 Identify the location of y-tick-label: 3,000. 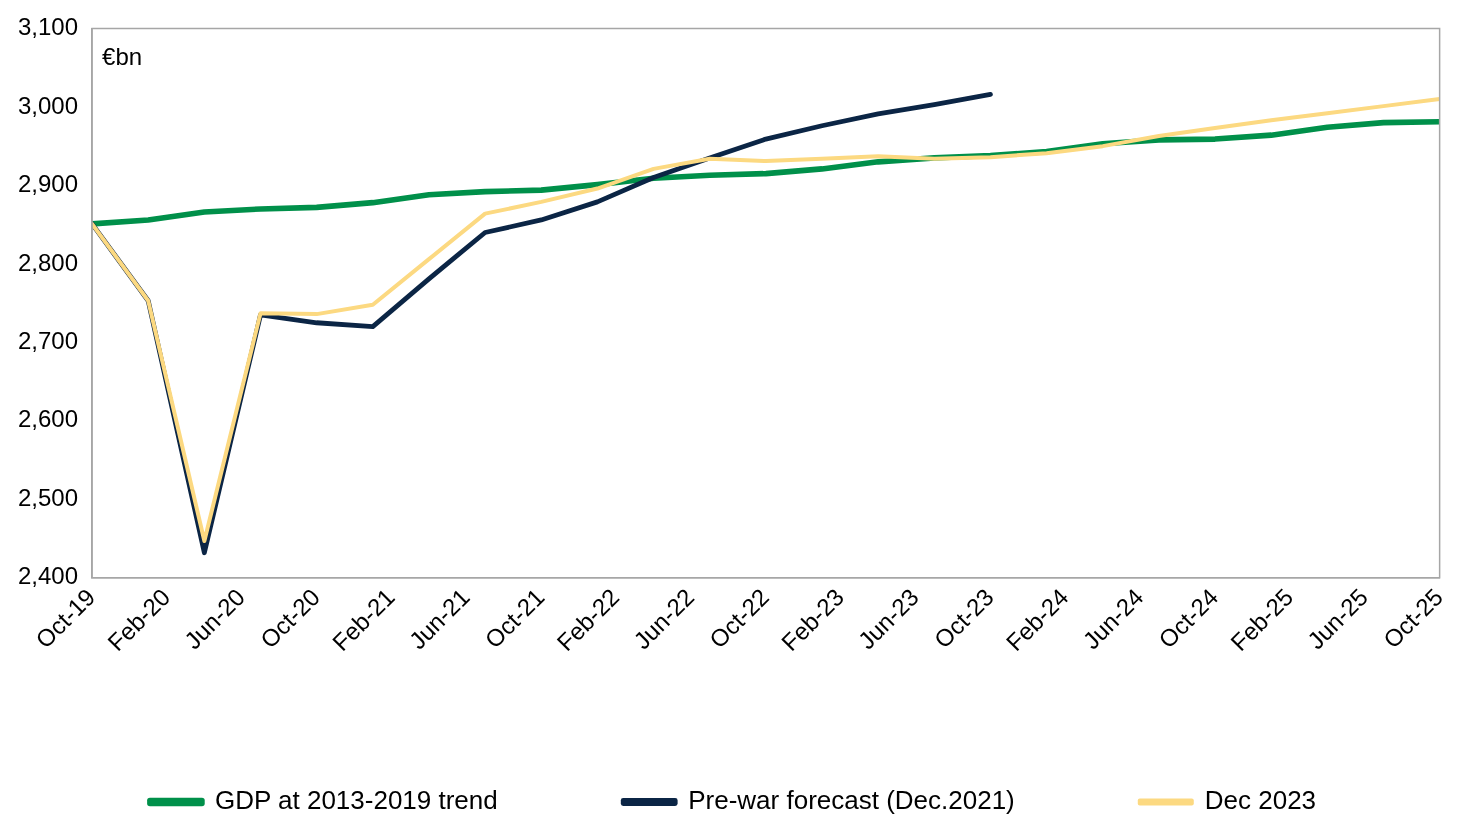
(48, 105).